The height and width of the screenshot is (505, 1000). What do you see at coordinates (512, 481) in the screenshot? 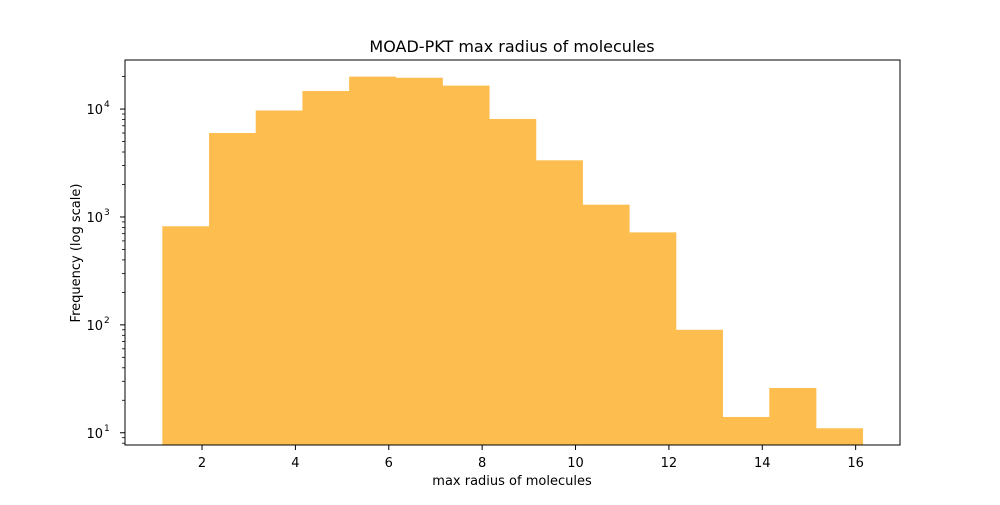
I see `x-axis-label: max radius of molecules` at bounding box center [512, 481].